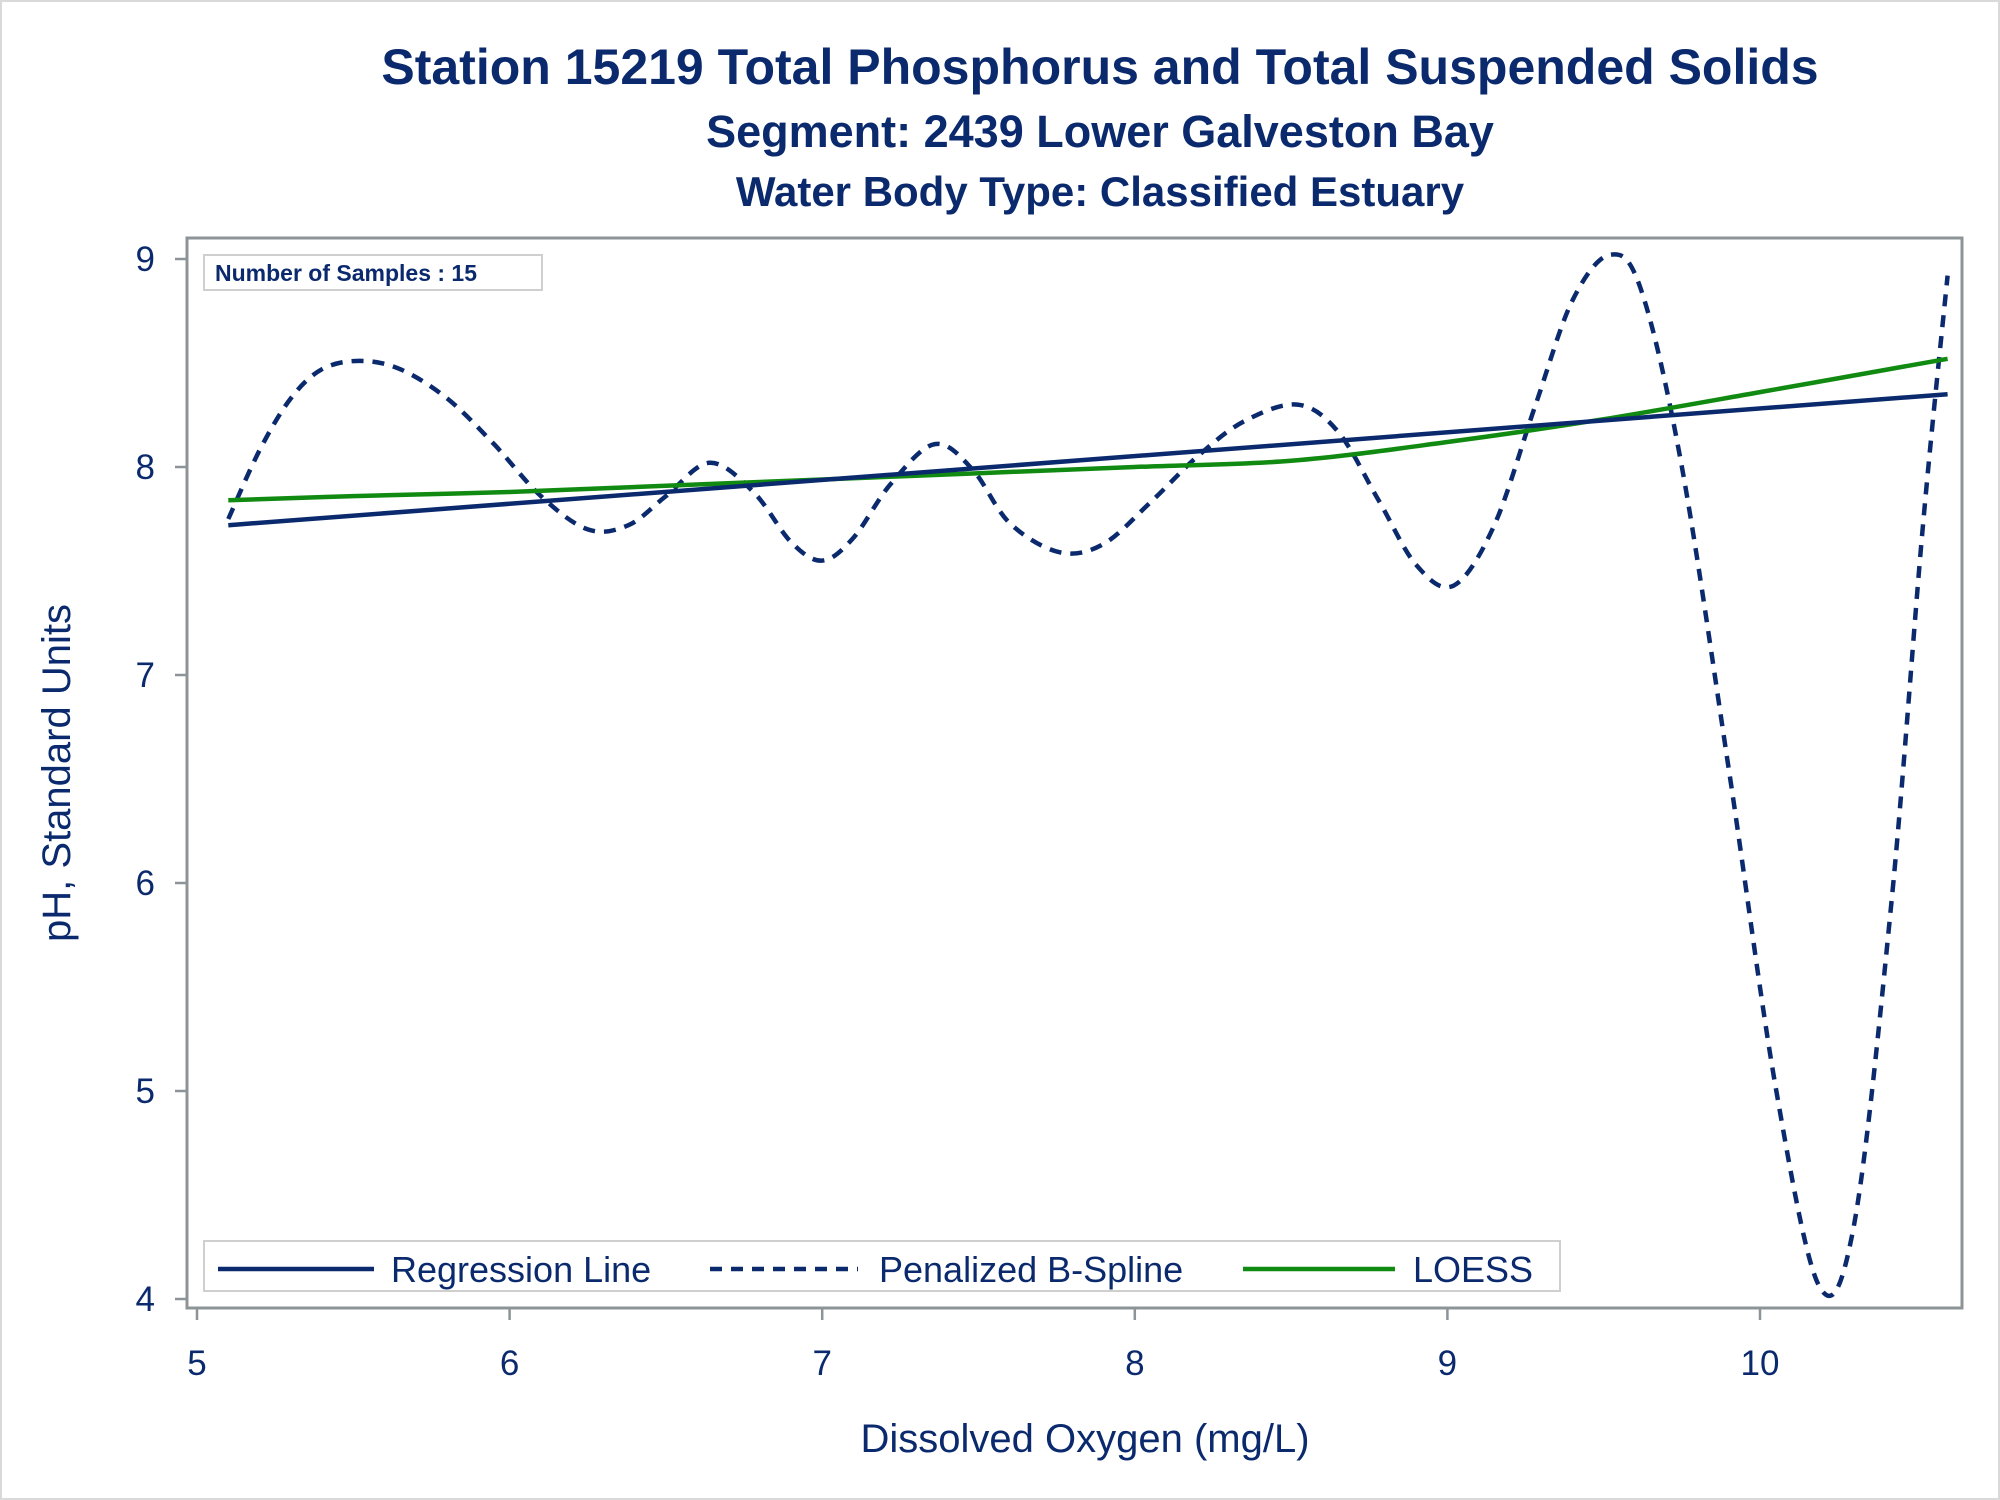 The image size is (2000, 1500). Describe the element at coordinates (509, 1363) in the screenshot. I see `x-tick-label: 6` at that location.